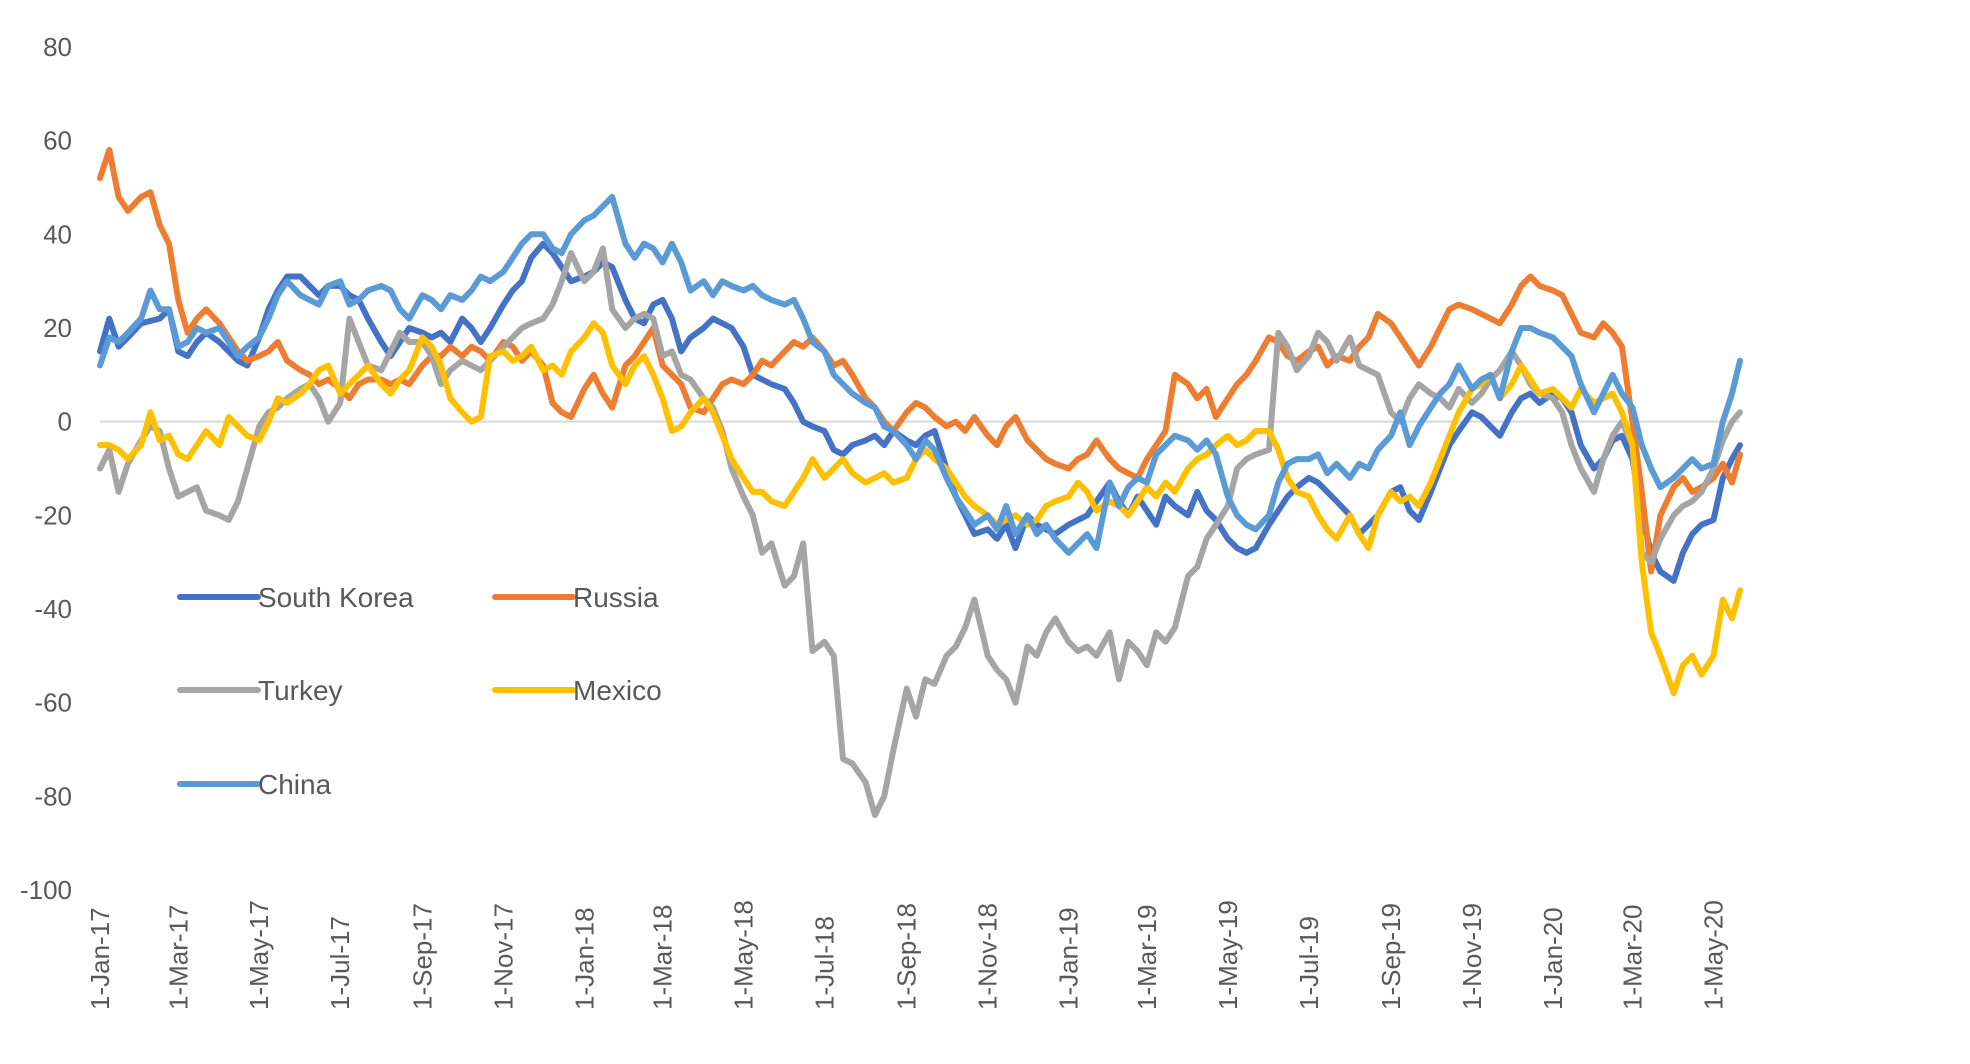  I want to click on x-tick-label: 1-Nov-19, so click(1472, 956).